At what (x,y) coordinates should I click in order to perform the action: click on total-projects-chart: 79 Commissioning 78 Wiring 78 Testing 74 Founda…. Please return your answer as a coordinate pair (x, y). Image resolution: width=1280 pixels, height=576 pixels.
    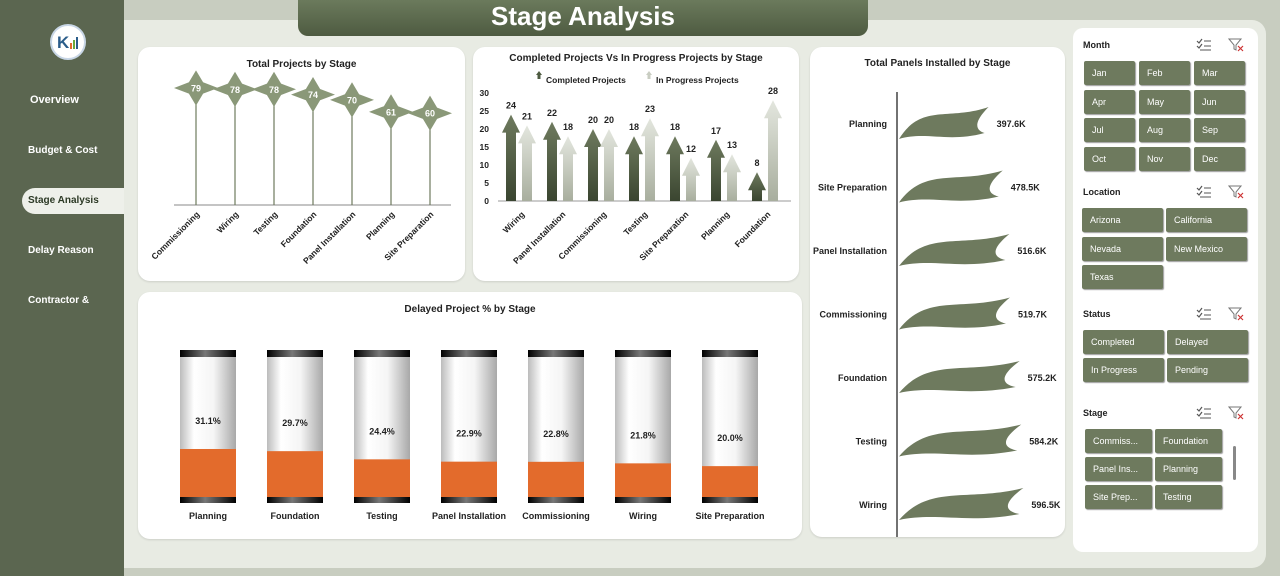
    Looking at the image, I should click on (300, 168).